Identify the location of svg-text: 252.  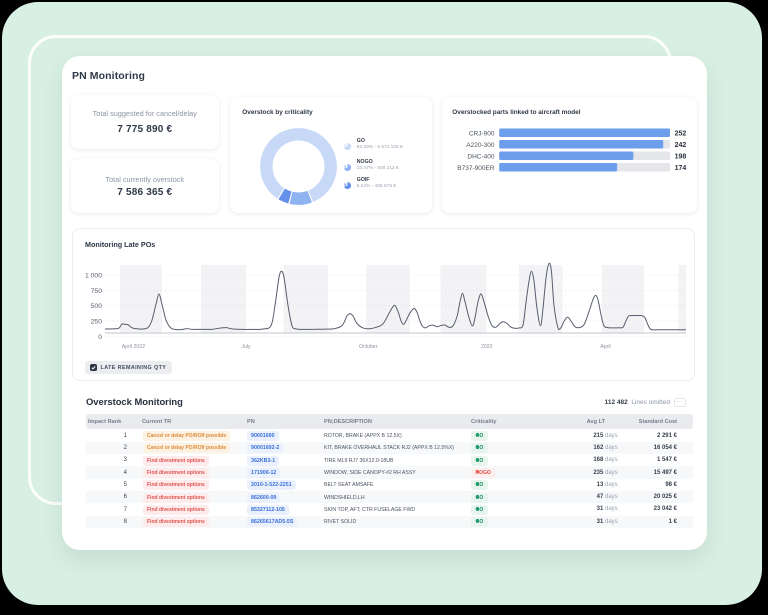
(681, 134).